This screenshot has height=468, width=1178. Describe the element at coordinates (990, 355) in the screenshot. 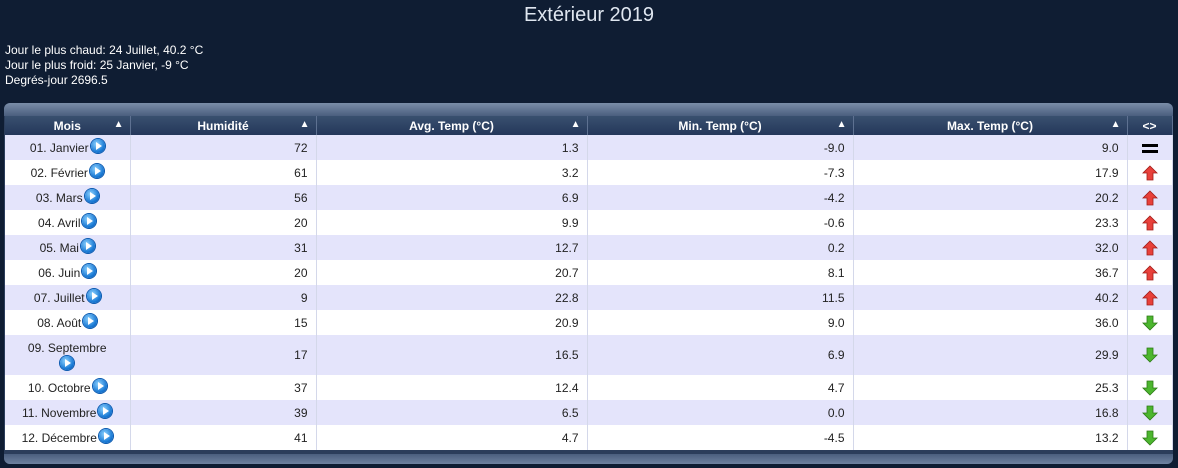

I see `max-cell: 29.9` at that location.